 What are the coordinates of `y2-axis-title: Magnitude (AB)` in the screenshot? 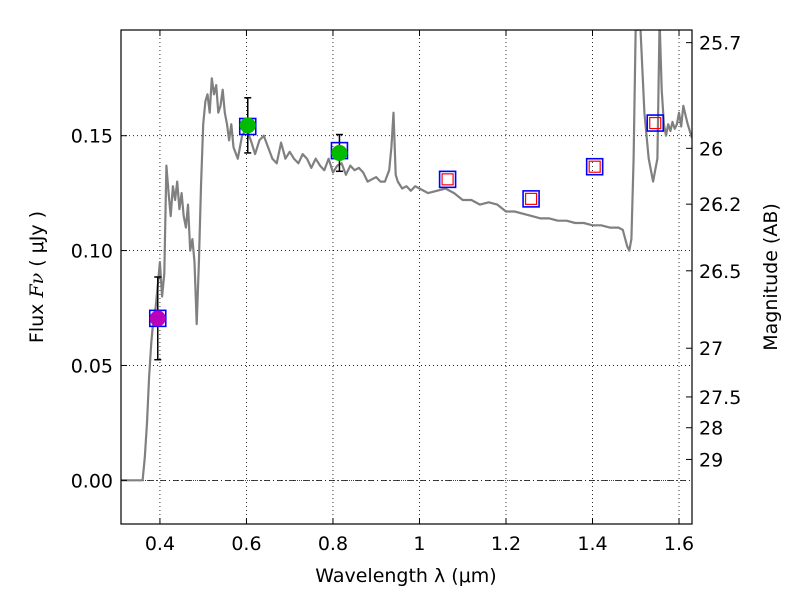 It's located at (771, 277).